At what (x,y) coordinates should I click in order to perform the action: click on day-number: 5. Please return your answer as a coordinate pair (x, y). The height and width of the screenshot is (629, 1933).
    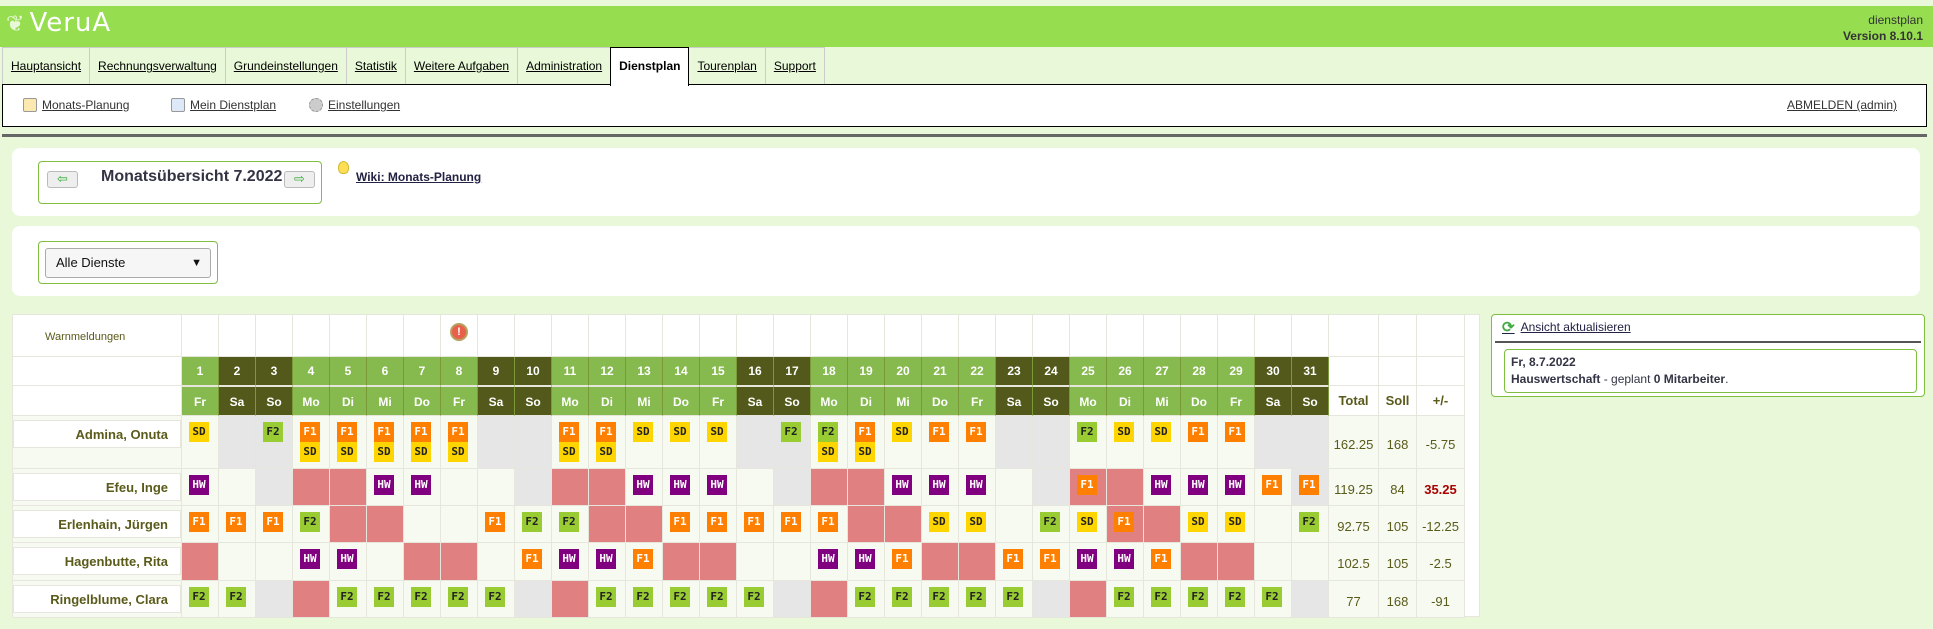
    Looking at the image, I should click on (348, 371).